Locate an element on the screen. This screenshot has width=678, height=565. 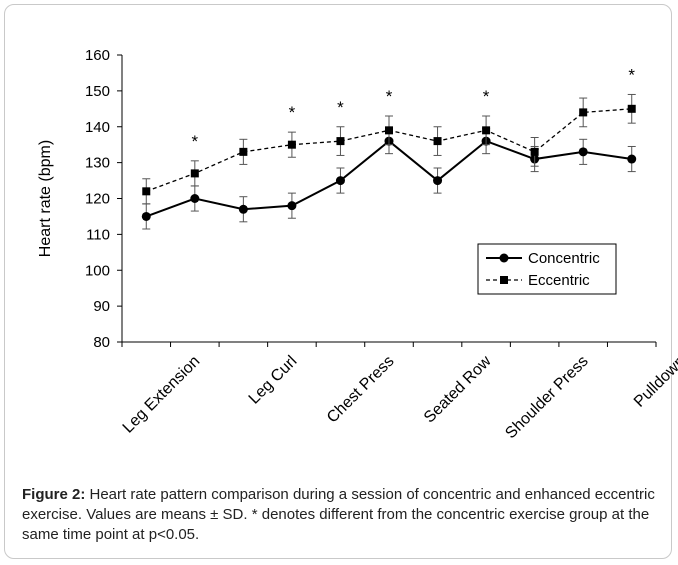
legend-box is located at coordinates (547, 269).